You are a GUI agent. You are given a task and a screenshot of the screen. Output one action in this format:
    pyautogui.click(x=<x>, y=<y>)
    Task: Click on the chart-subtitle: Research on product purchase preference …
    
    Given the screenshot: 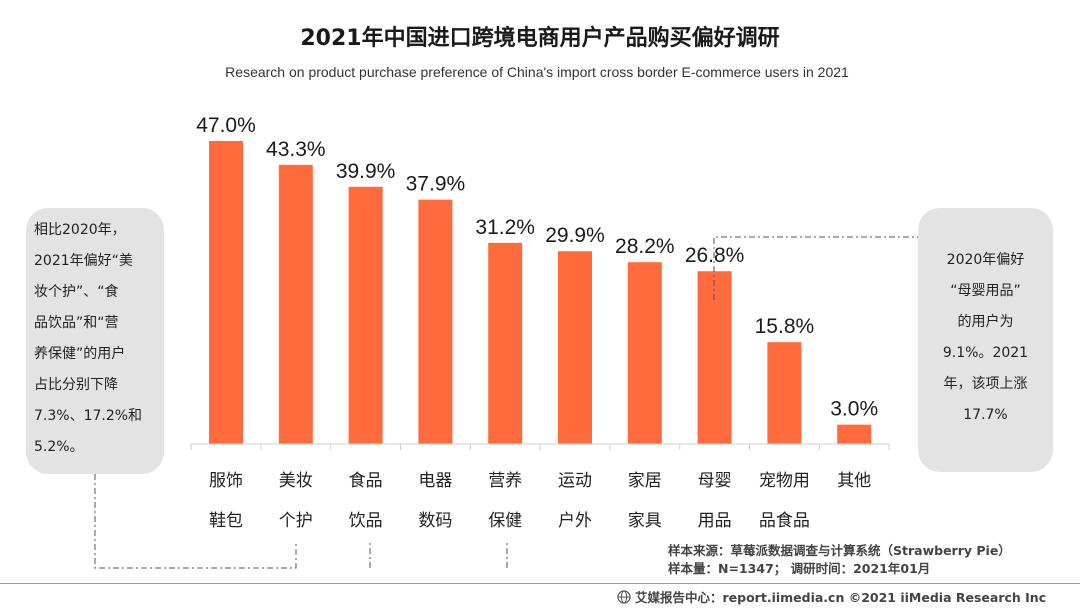 What is the action you would take?
    pyautogui.click(x=537, y=72)
    